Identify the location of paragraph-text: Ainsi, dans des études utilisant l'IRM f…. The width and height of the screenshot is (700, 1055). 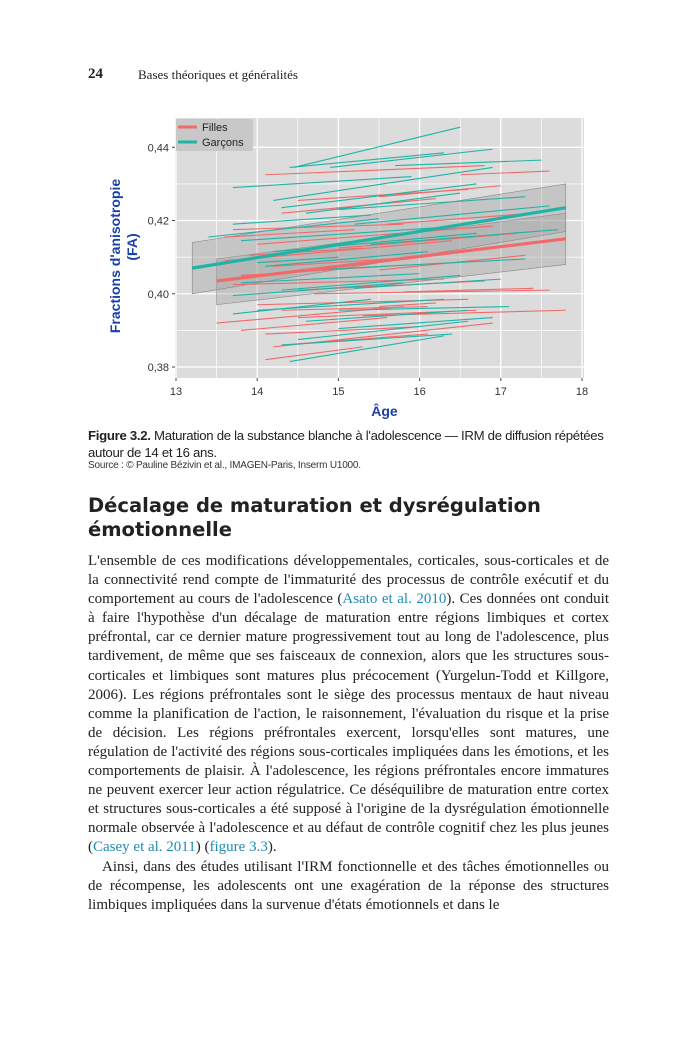
(348, 885).